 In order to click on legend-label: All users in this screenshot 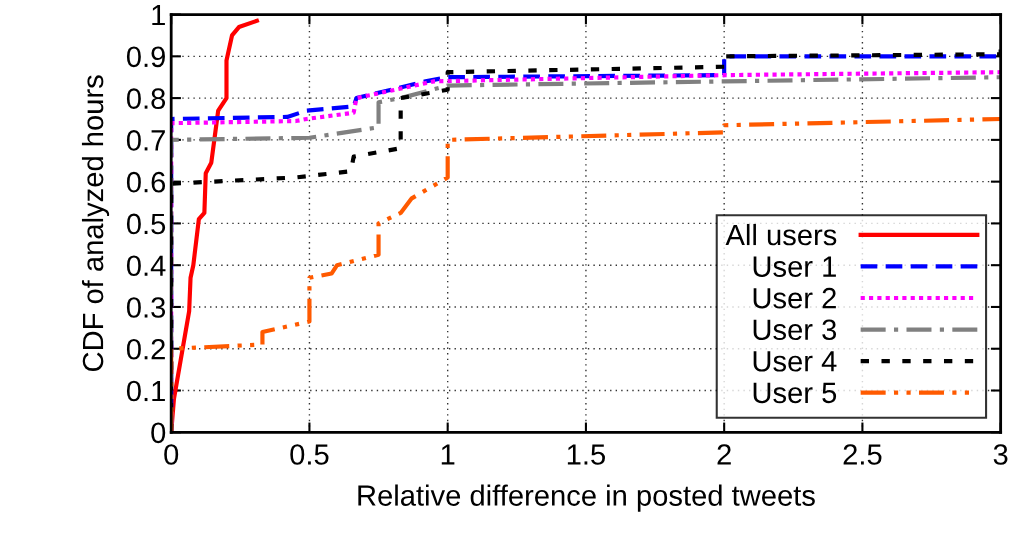, I will do `click(781, 234)`.